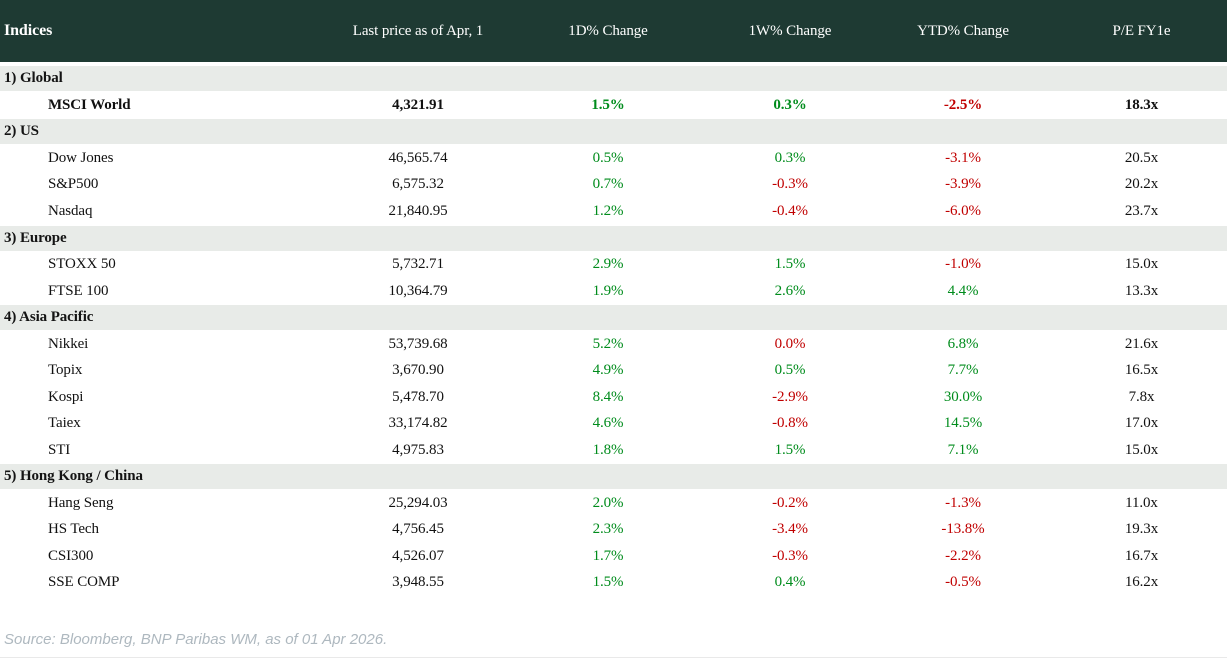  Describe the element at coordinates (82, 264) in the screenshot. I see `index-name-cell: STOXX 50` at that location.